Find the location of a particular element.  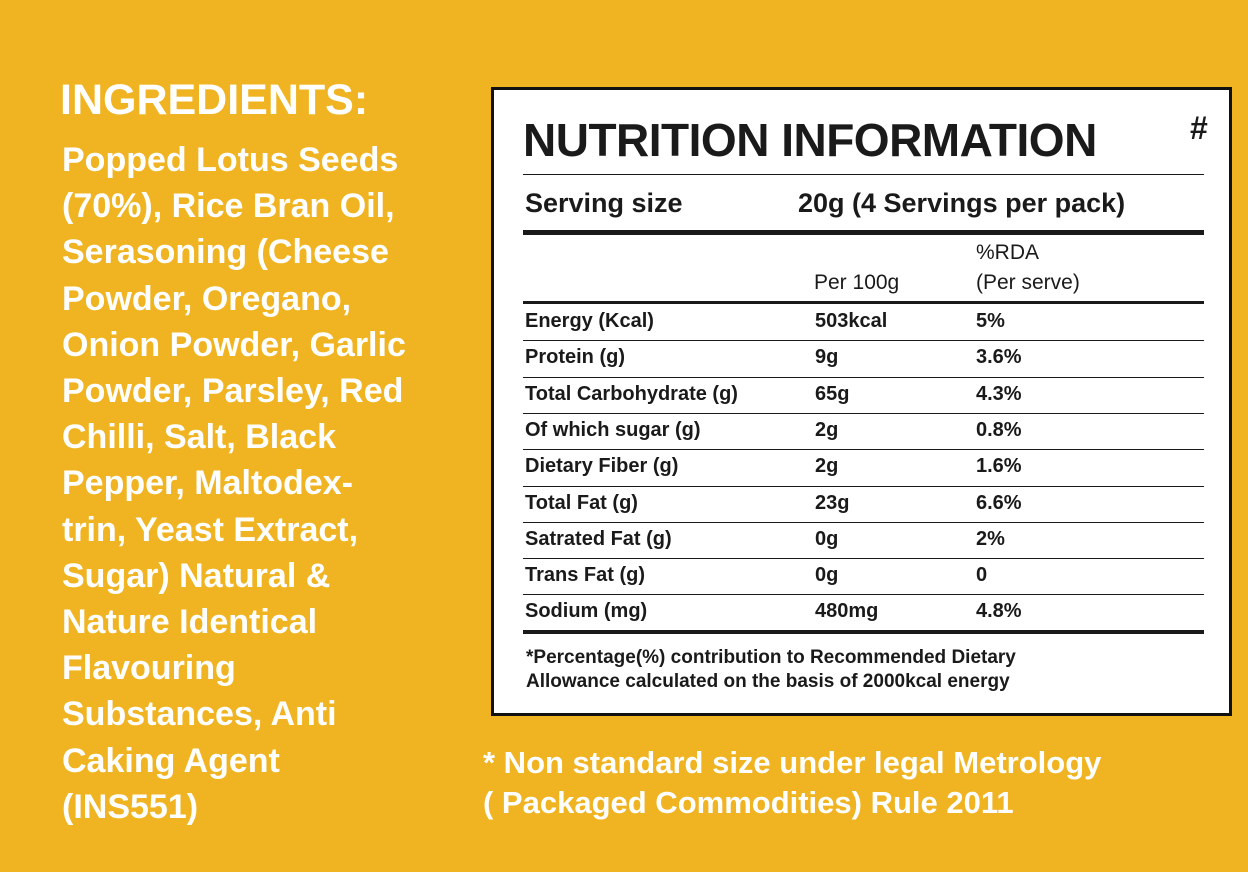

table-cell: 5% is located at coordinates (990, 321).